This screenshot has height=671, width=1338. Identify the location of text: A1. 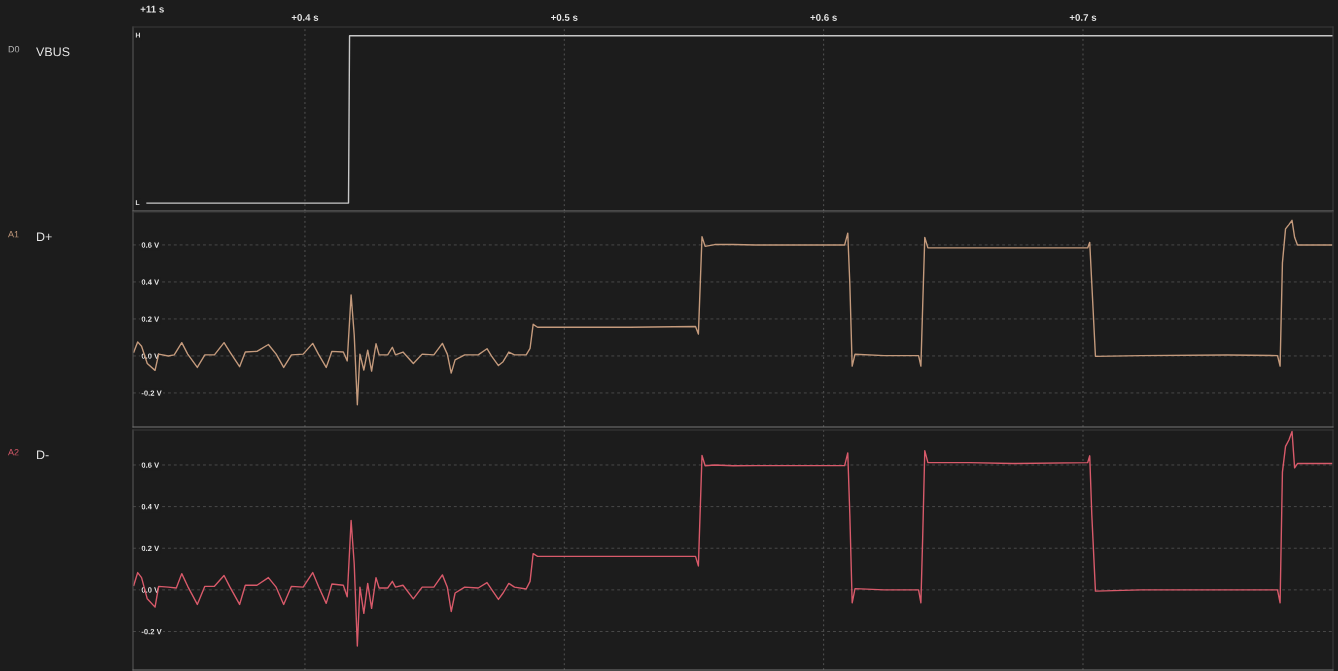
(13, 234).